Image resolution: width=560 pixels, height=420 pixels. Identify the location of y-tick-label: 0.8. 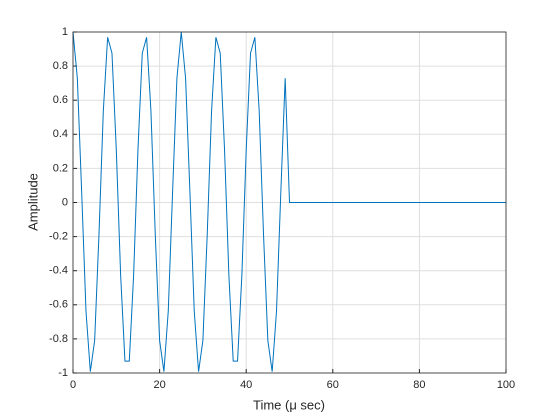
(60, 66).